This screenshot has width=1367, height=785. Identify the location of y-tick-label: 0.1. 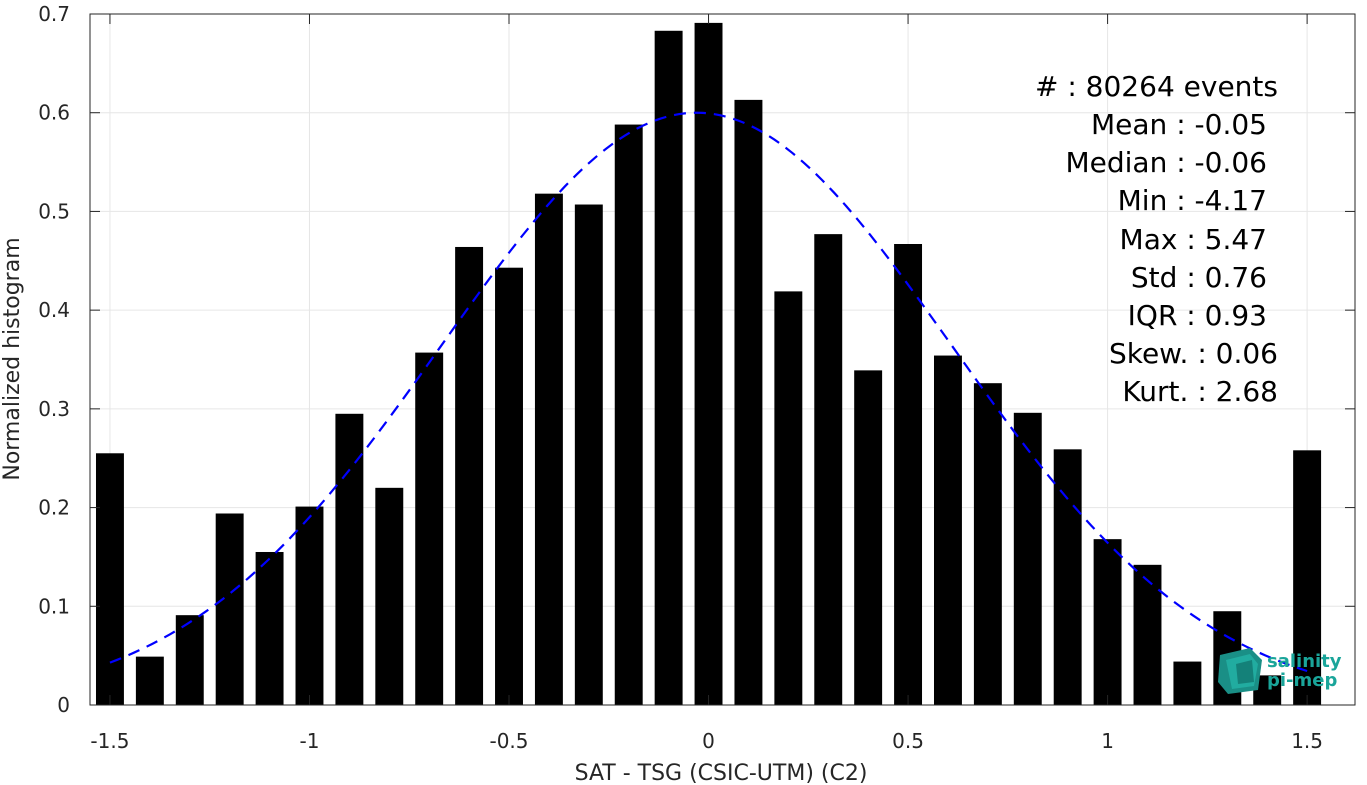
(54, 606).